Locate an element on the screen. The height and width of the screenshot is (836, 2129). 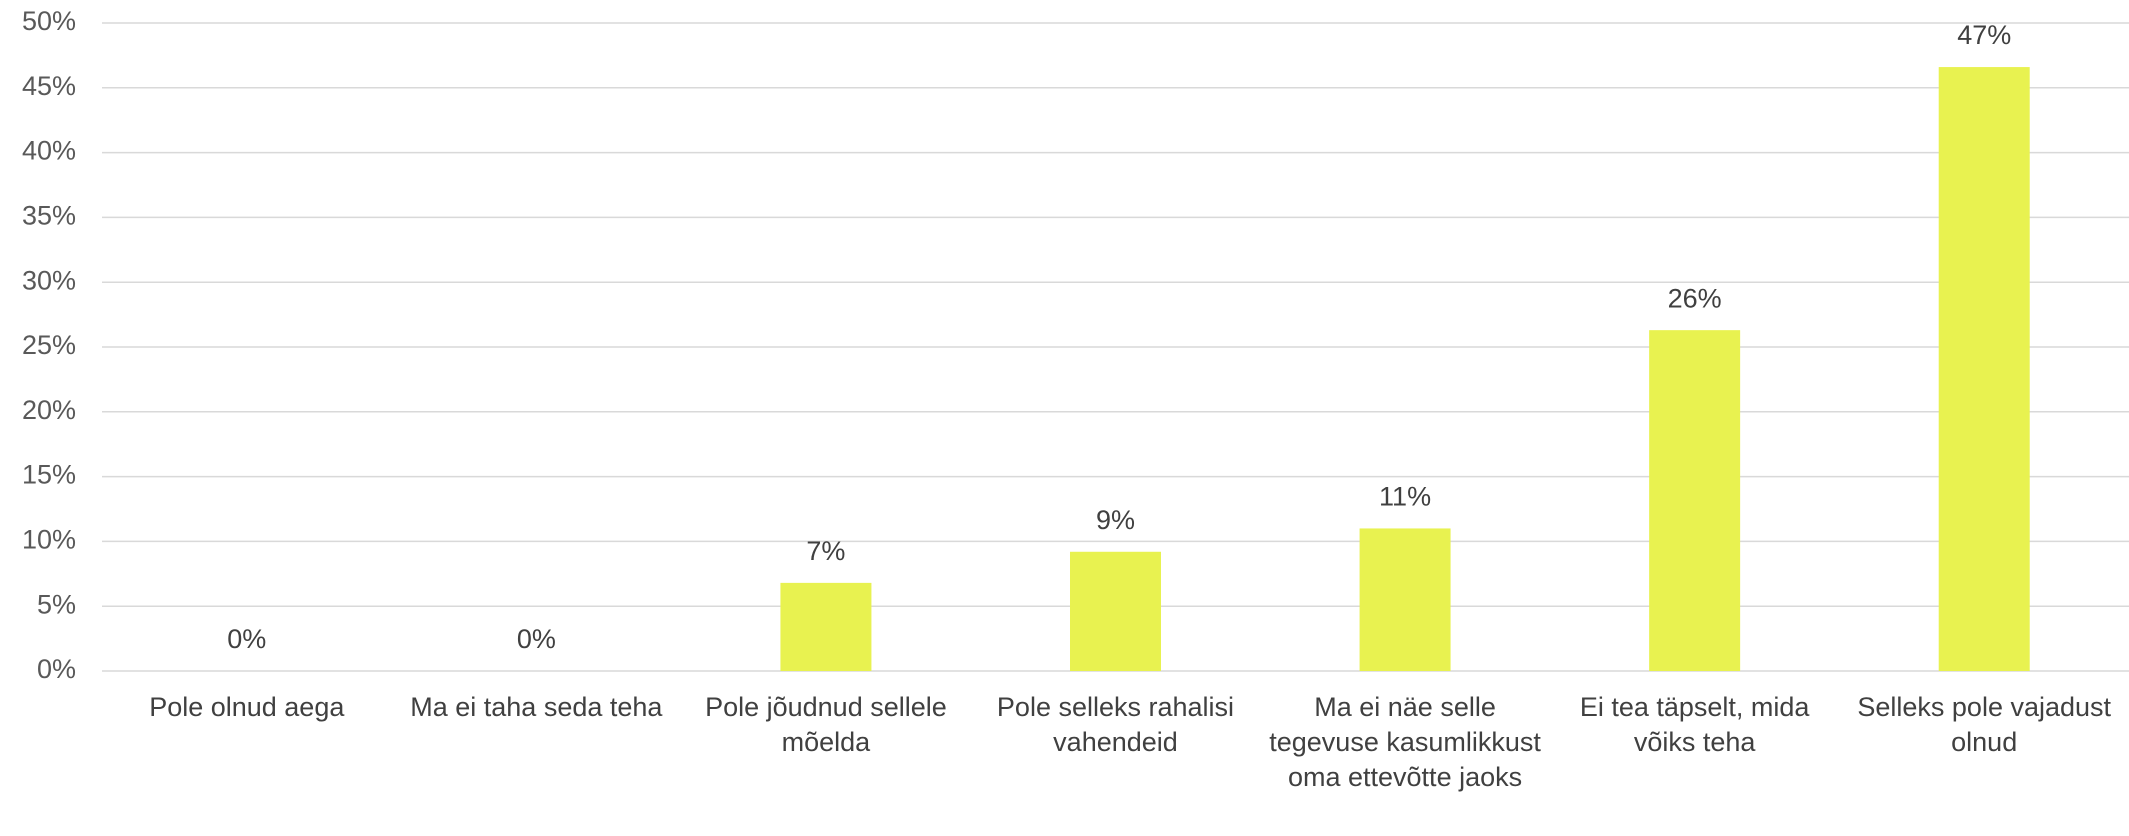
y-tick-label: 0% is located at coordinates (56, 669).